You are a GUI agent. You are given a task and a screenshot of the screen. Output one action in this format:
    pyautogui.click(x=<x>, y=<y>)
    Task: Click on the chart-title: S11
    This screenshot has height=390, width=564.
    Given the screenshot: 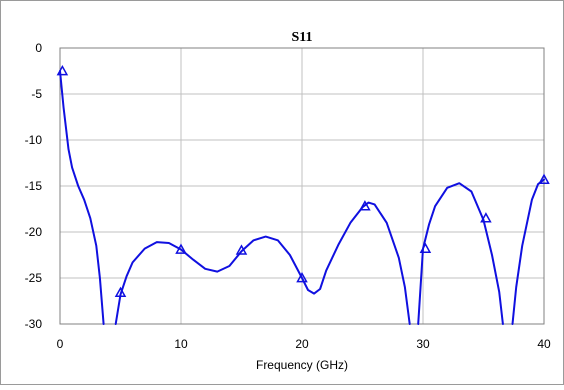 What is the action you would take?
    pyautogui.click(x=301, y=37)
    